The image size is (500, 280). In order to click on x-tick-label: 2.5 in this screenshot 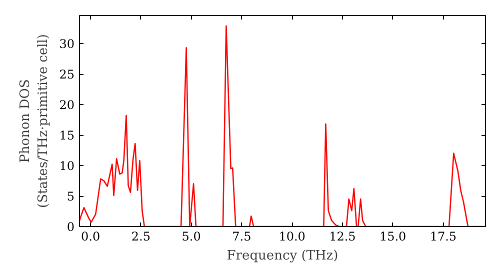, I will do `click(141, 237)`.